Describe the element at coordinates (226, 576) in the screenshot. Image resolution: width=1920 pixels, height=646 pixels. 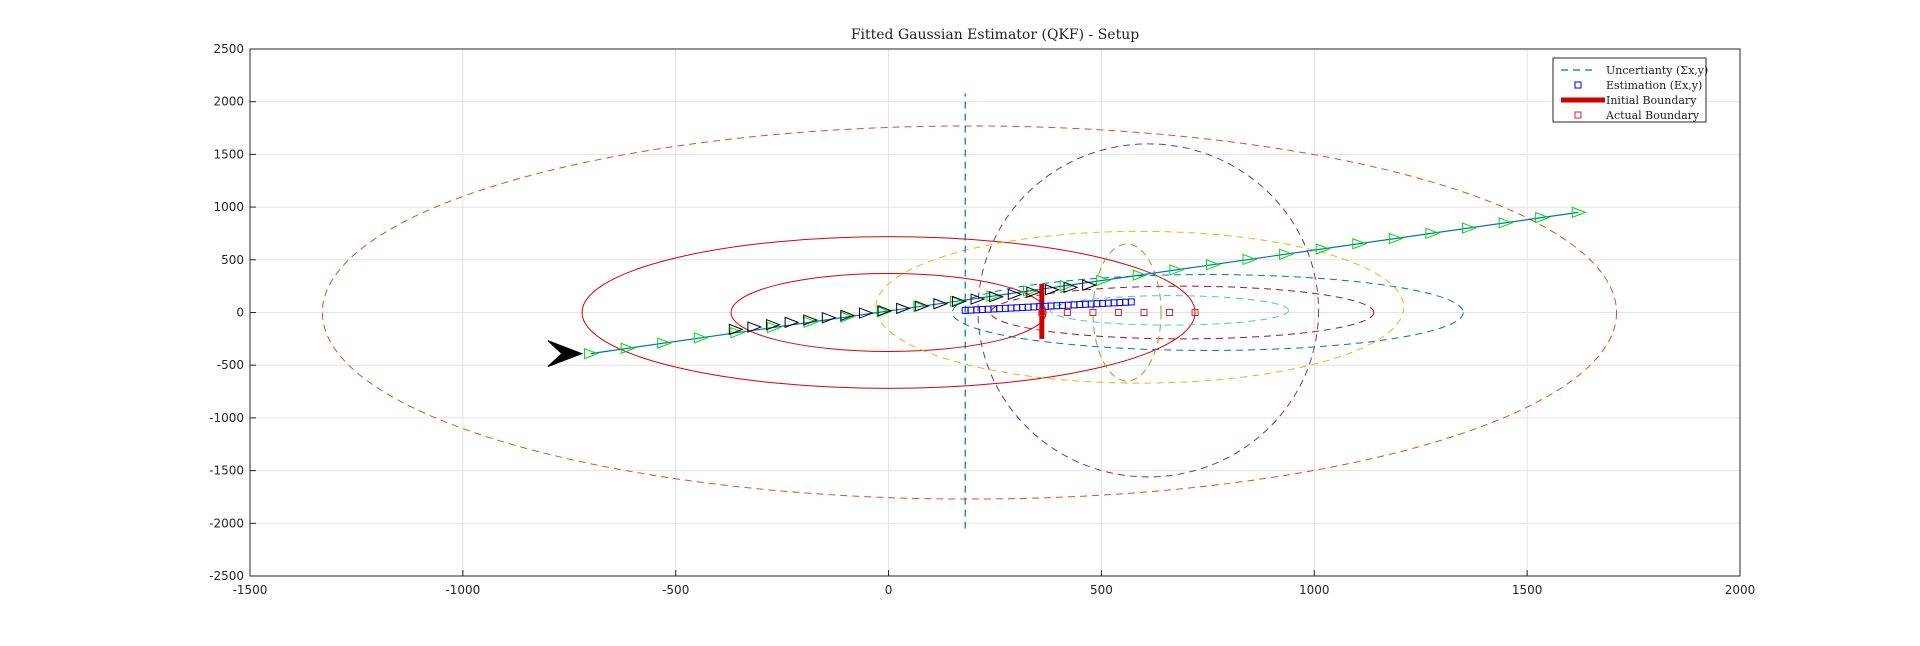
I see `y-tick-label: -2500` at that location.